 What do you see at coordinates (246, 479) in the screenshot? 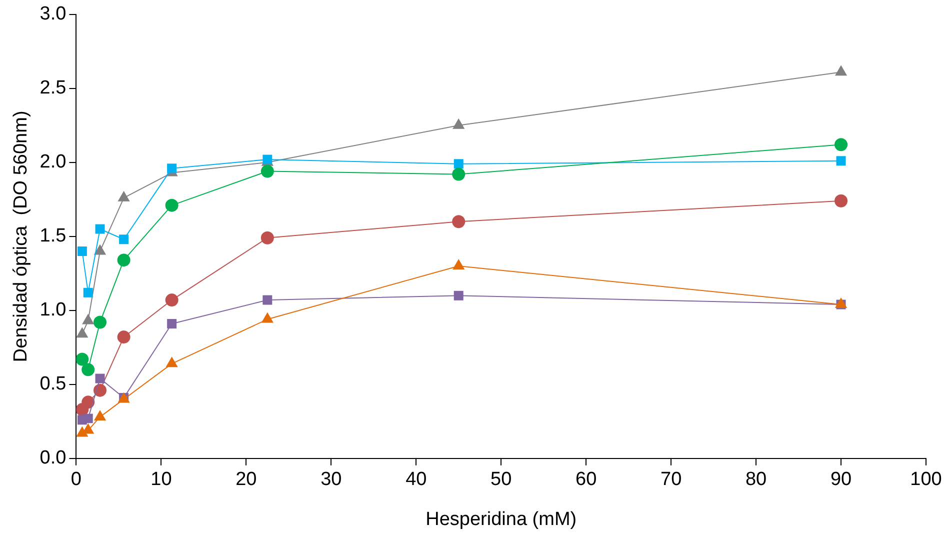
I see `x-tick-label: 20` at bounding box center [246, 479].